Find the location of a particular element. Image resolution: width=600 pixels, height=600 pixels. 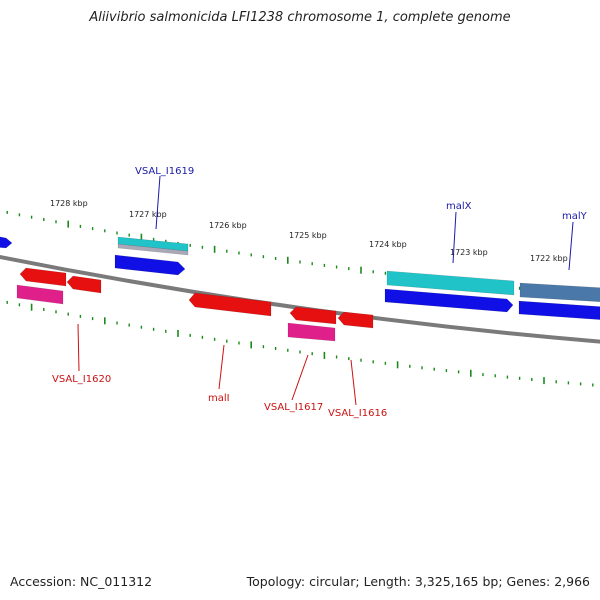

gene-label: VSAL_I1616 is located at coordinates (357, 413).